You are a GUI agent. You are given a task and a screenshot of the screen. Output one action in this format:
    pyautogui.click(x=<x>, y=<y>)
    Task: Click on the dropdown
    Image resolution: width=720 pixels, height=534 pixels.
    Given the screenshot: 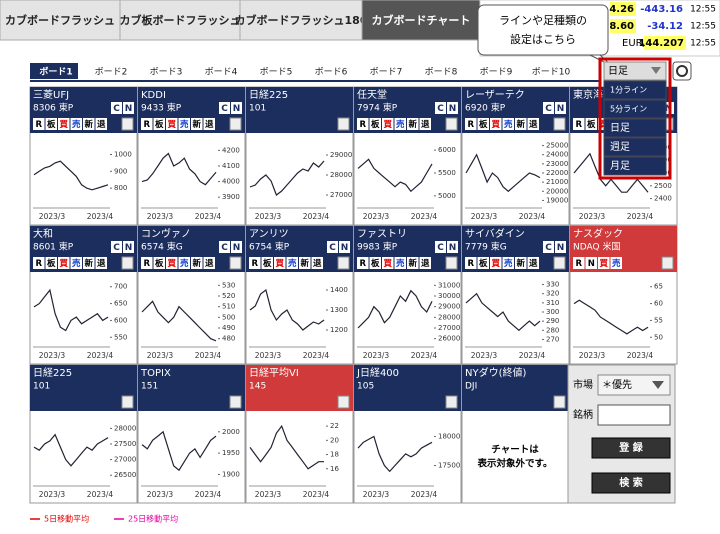 What is the action you would take?
    pyautogui.click(x=635, y=71)
    